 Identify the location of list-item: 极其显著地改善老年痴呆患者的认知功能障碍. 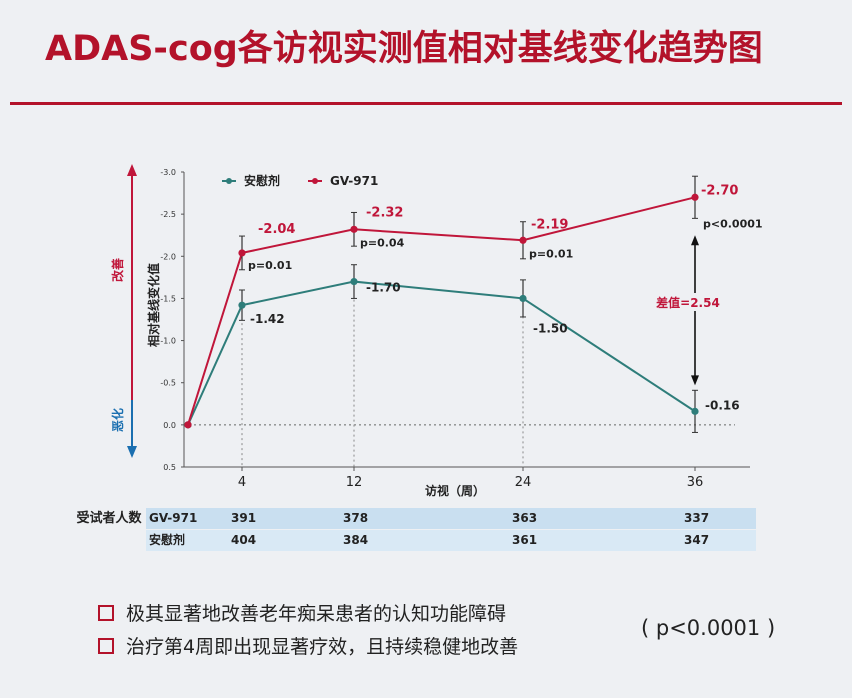
(468, 614).